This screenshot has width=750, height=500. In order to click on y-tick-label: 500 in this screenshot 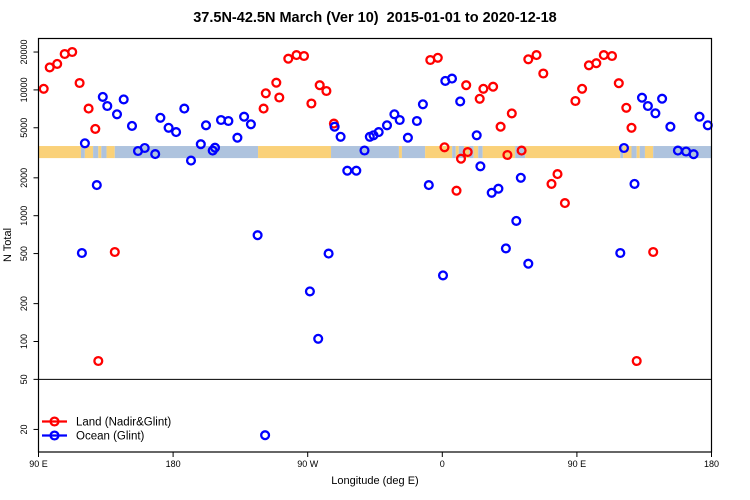, I will do `click(24, 253)`.